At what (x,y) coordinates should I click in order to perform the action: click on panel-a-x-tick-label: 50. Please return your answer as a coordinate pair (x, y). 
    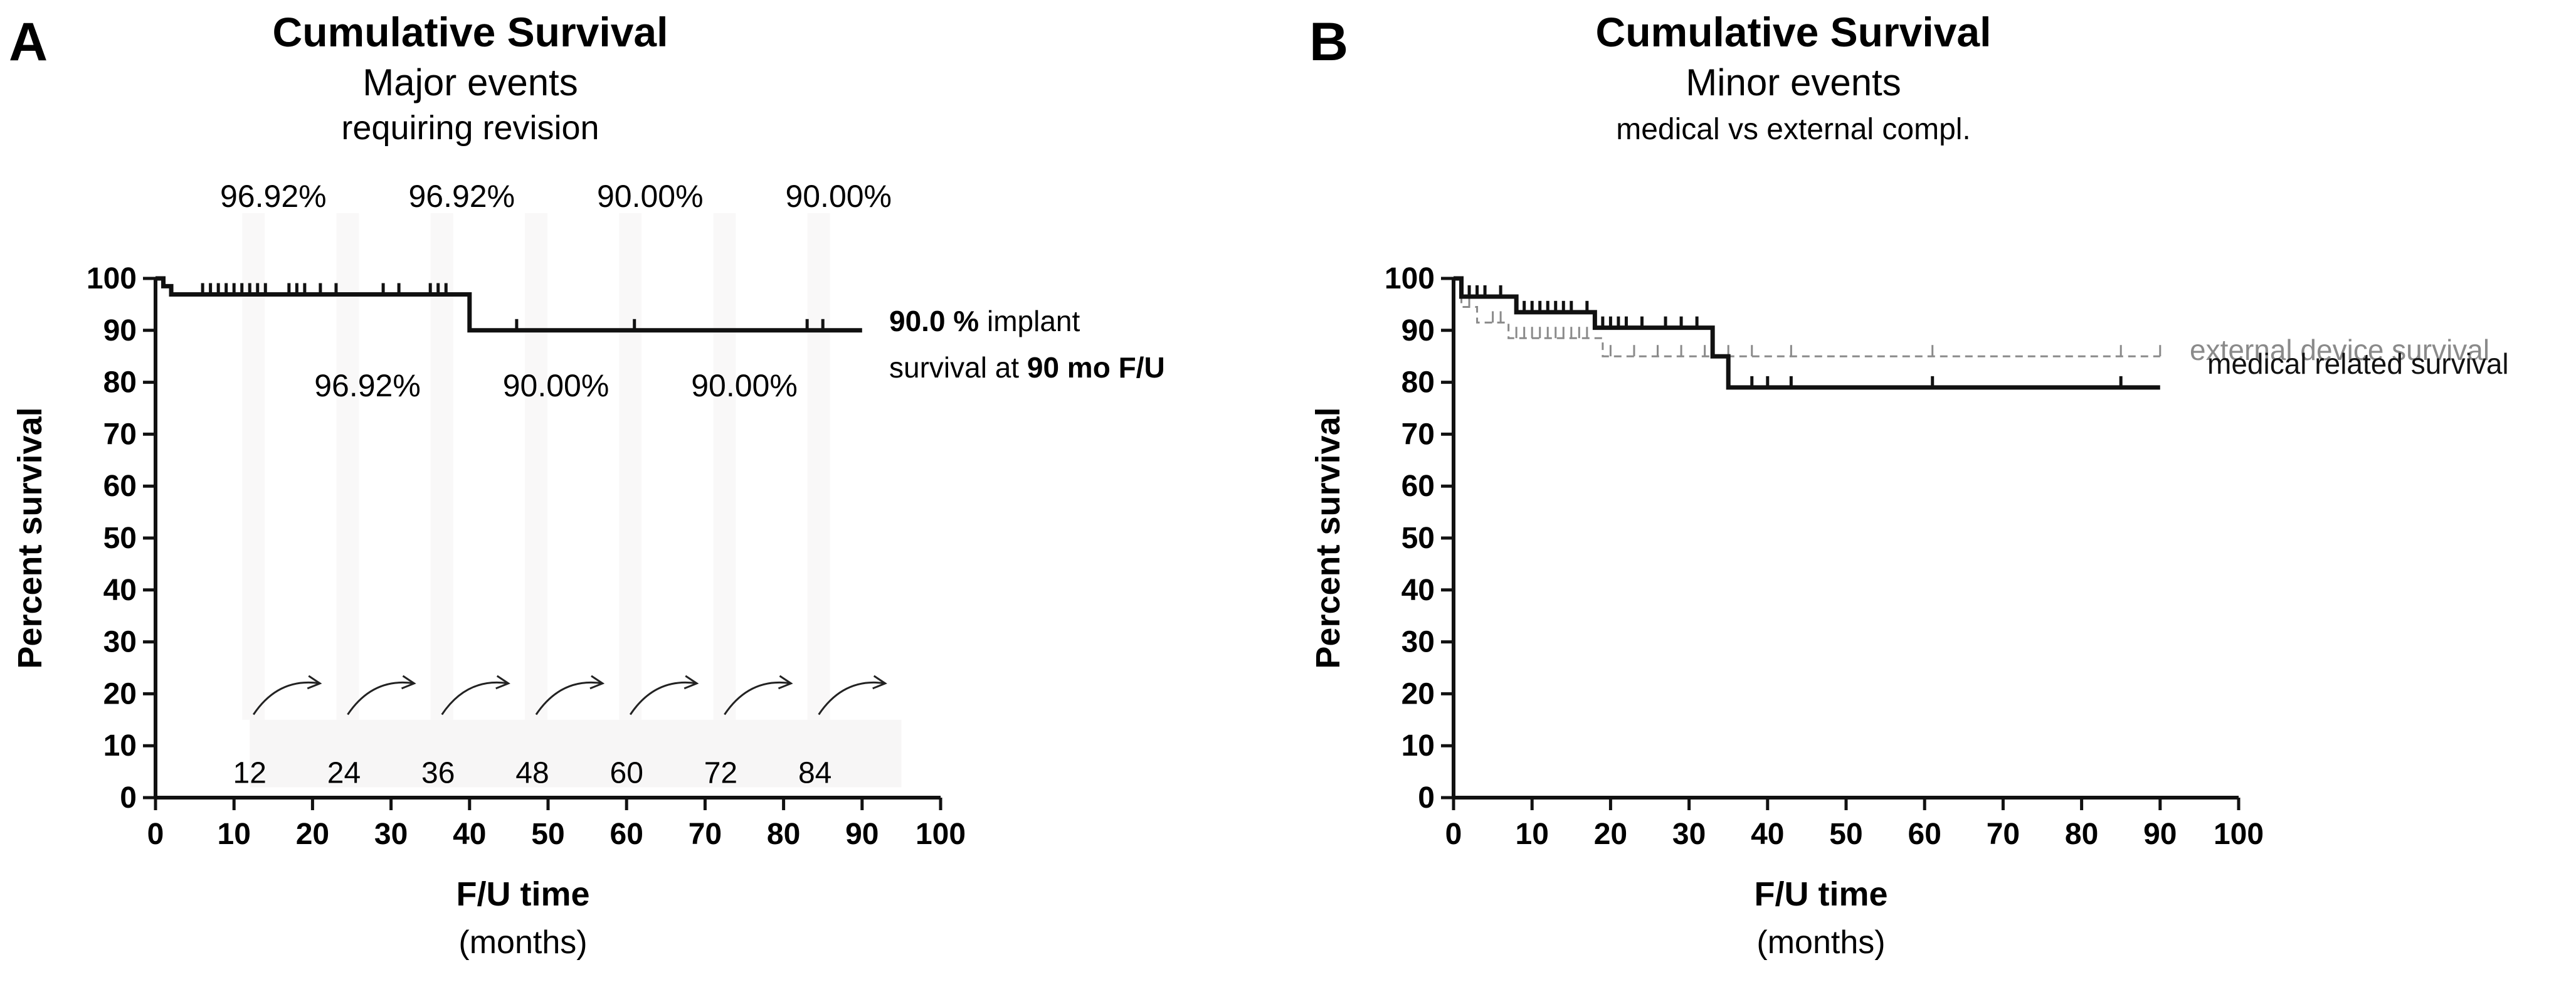
    Looking at the image, I should click on (547, 834).